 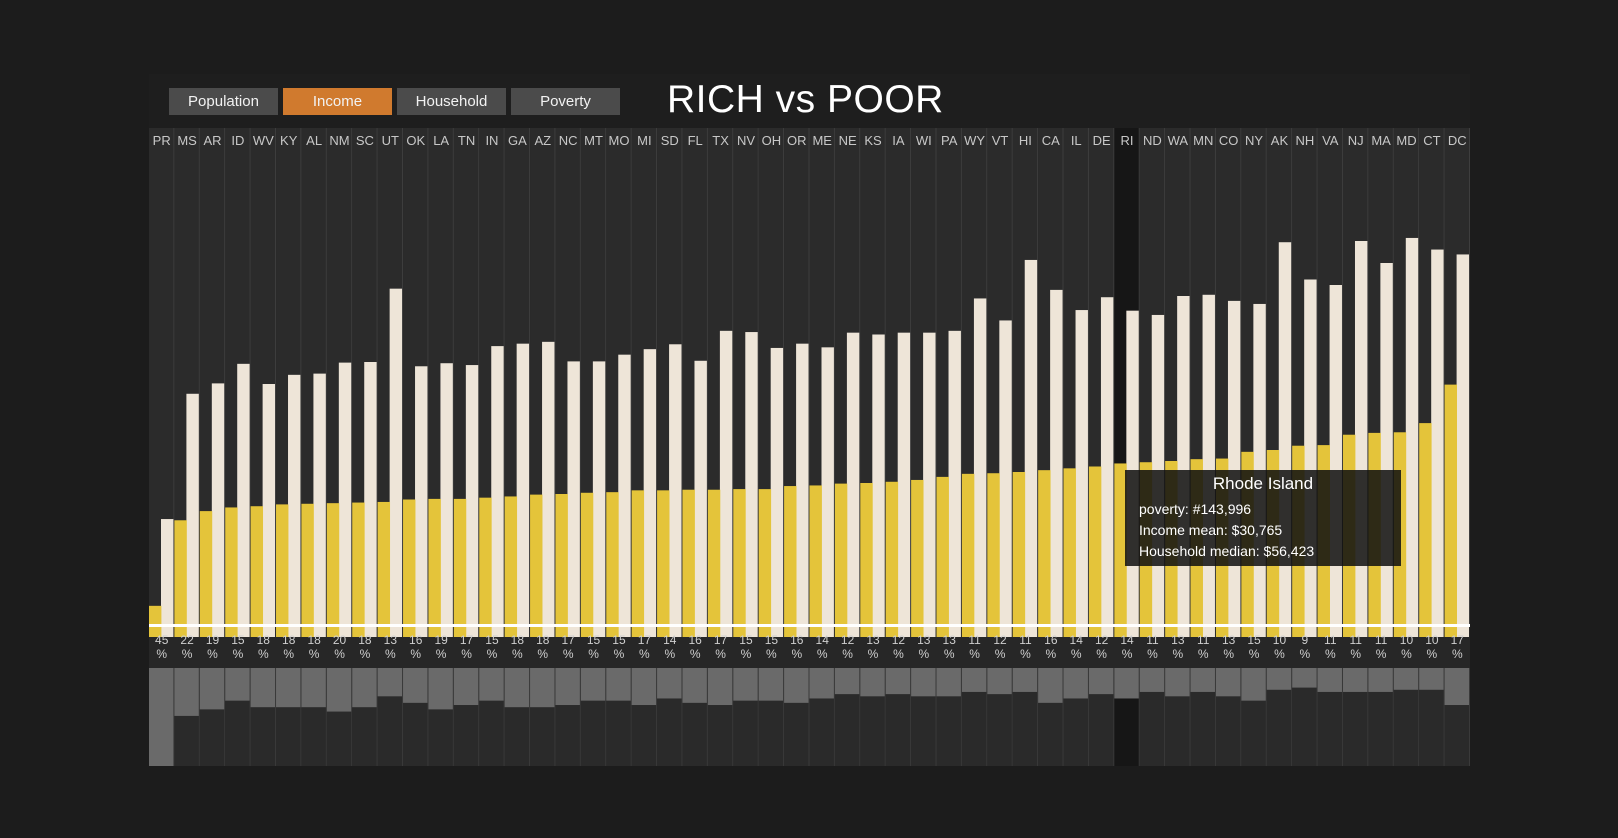 What do you see at coordinates (1330, 140) in the screenshot?
I see `state-label: VA` at bounding box center [1330, 140].